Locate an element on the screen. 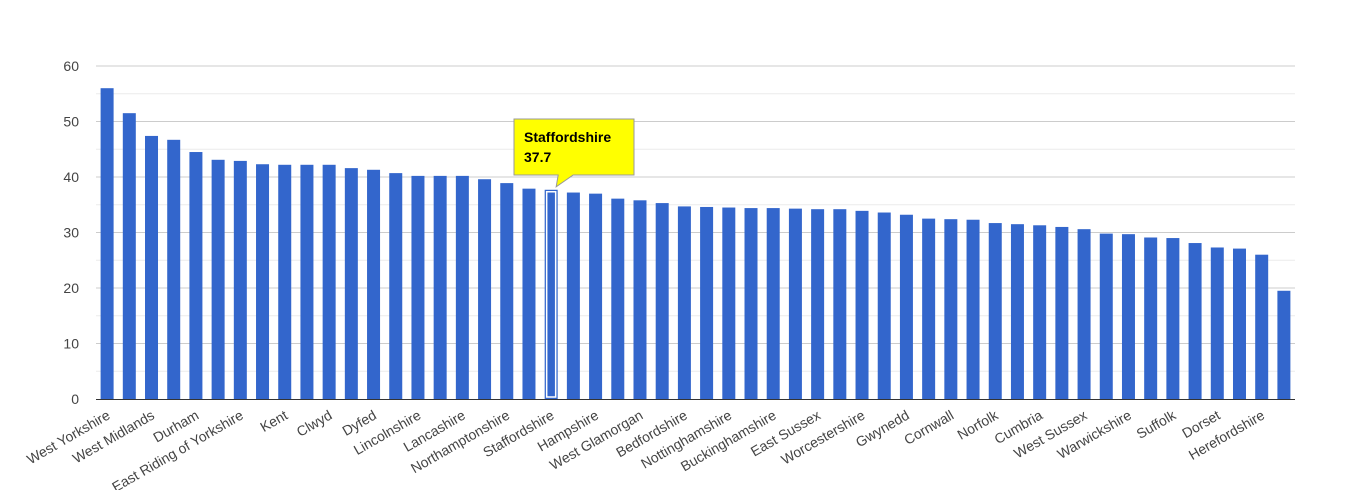 This screenshot has height=490, width=1350. y-tick-label: 10 is located at coordinates (71, 344).